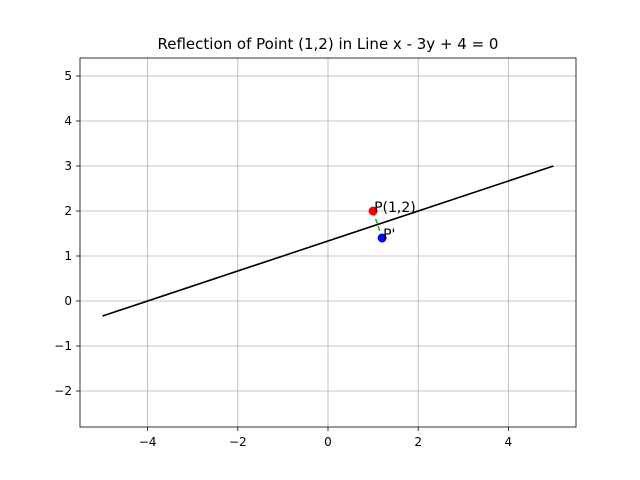 The image size is (640, 480). What do you see at coordinates (68, 211) in the screenshot?
I see `y-tick-label: 2` at bounding box center [68, 211].